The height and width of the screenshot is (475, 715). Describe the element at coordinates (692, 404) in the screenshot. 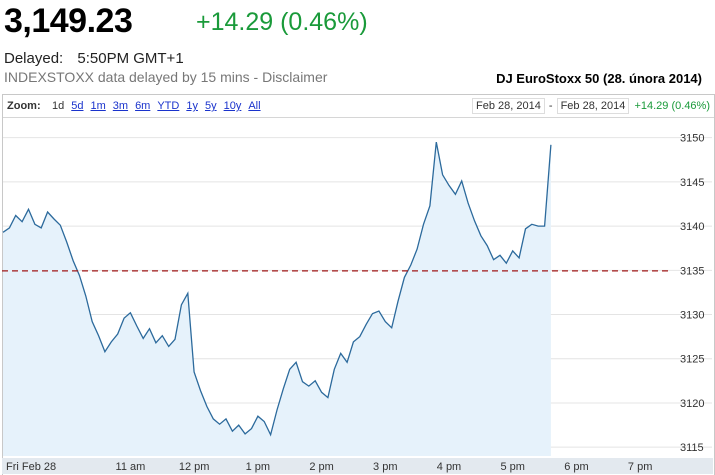

I see `y-tick-label: 3120` at that location.